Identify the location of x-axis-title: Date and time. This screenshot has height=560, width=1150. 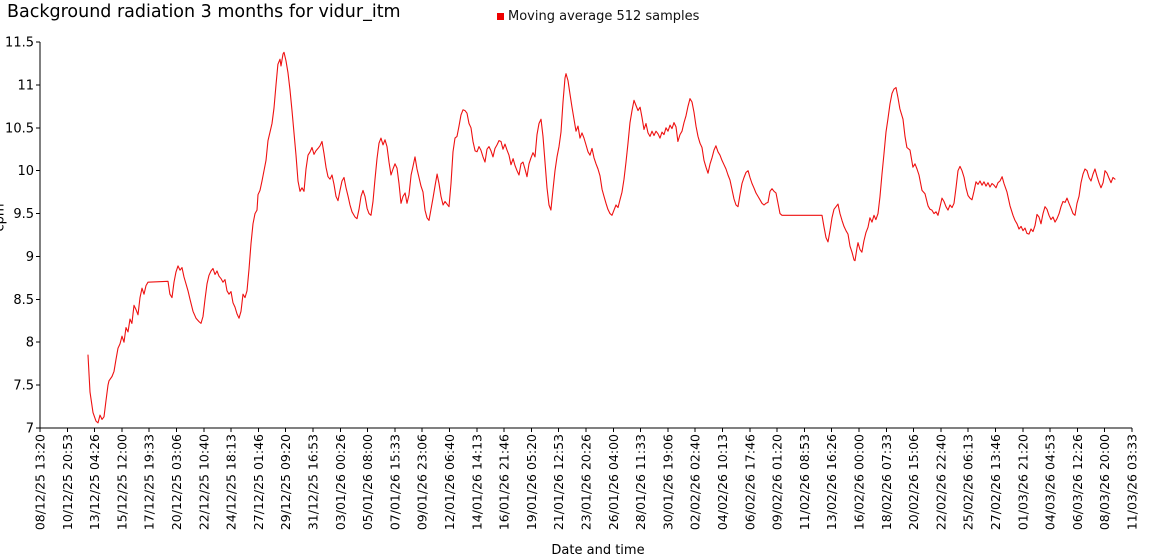
(597, 550).